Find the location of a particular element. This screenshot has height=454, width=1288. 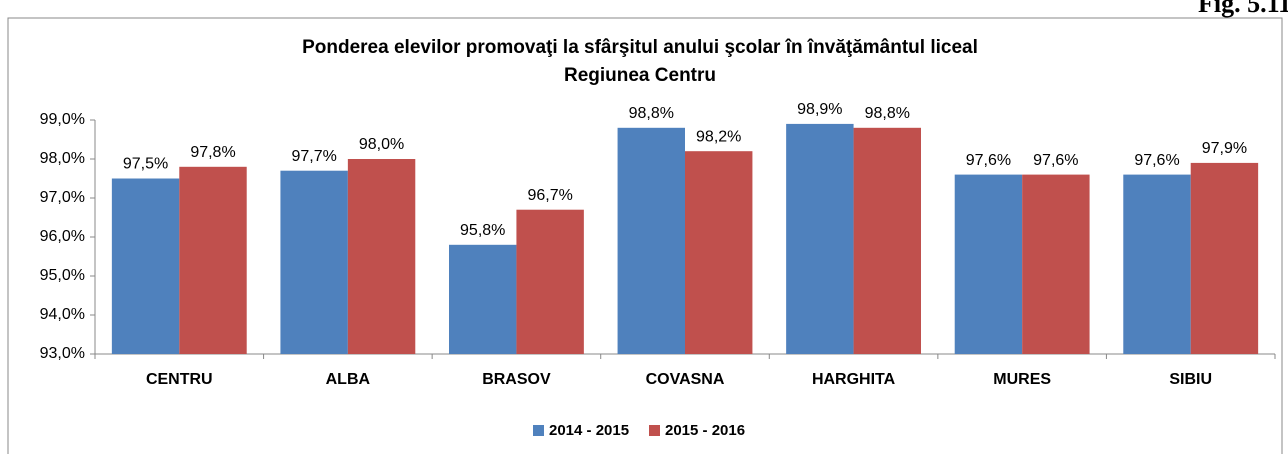

value-label: 97,5% is located at coordinates (145, 164).